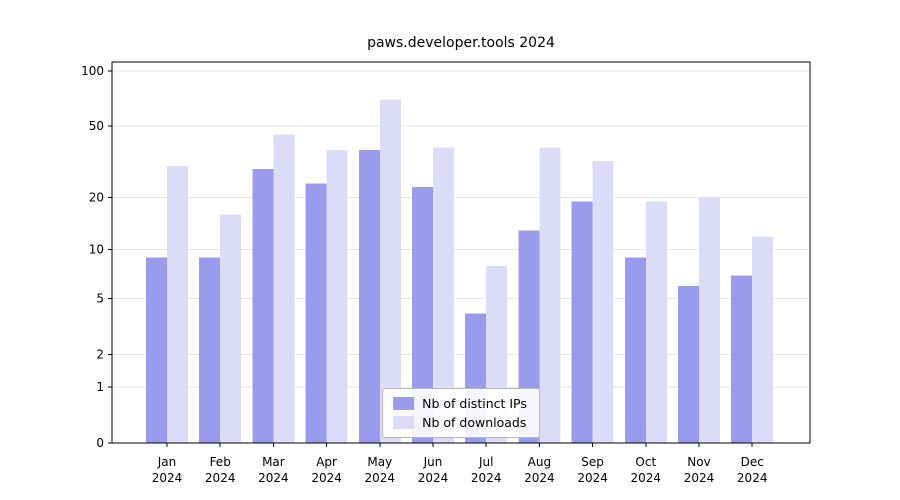 Image resolution: width=900 pixels, height=500 pixels. What do you see at coordinates (474, 403) in the screenshot?
I see `legend-label-distinct-ips: Nb of distinct IPs` at bounding box center [474, 403].